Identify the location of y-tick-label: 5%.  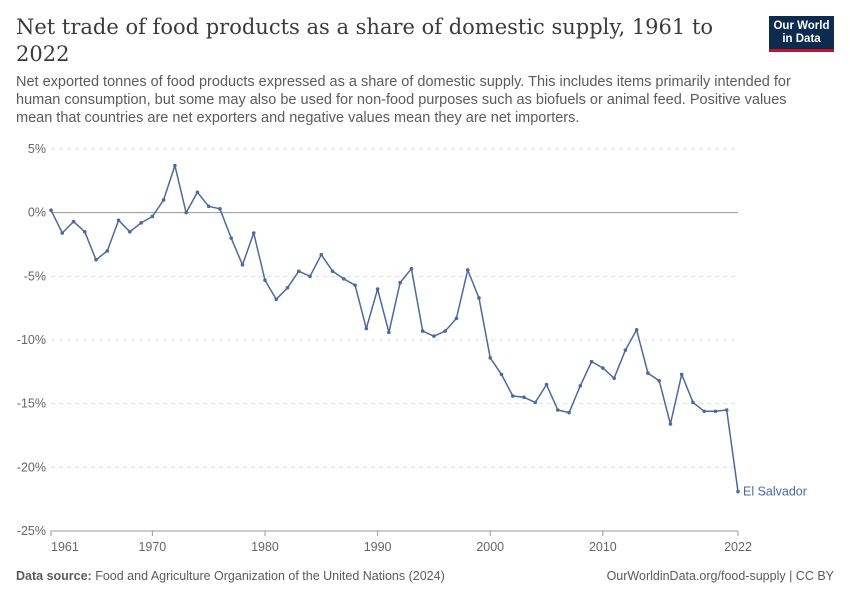
(37, 149).